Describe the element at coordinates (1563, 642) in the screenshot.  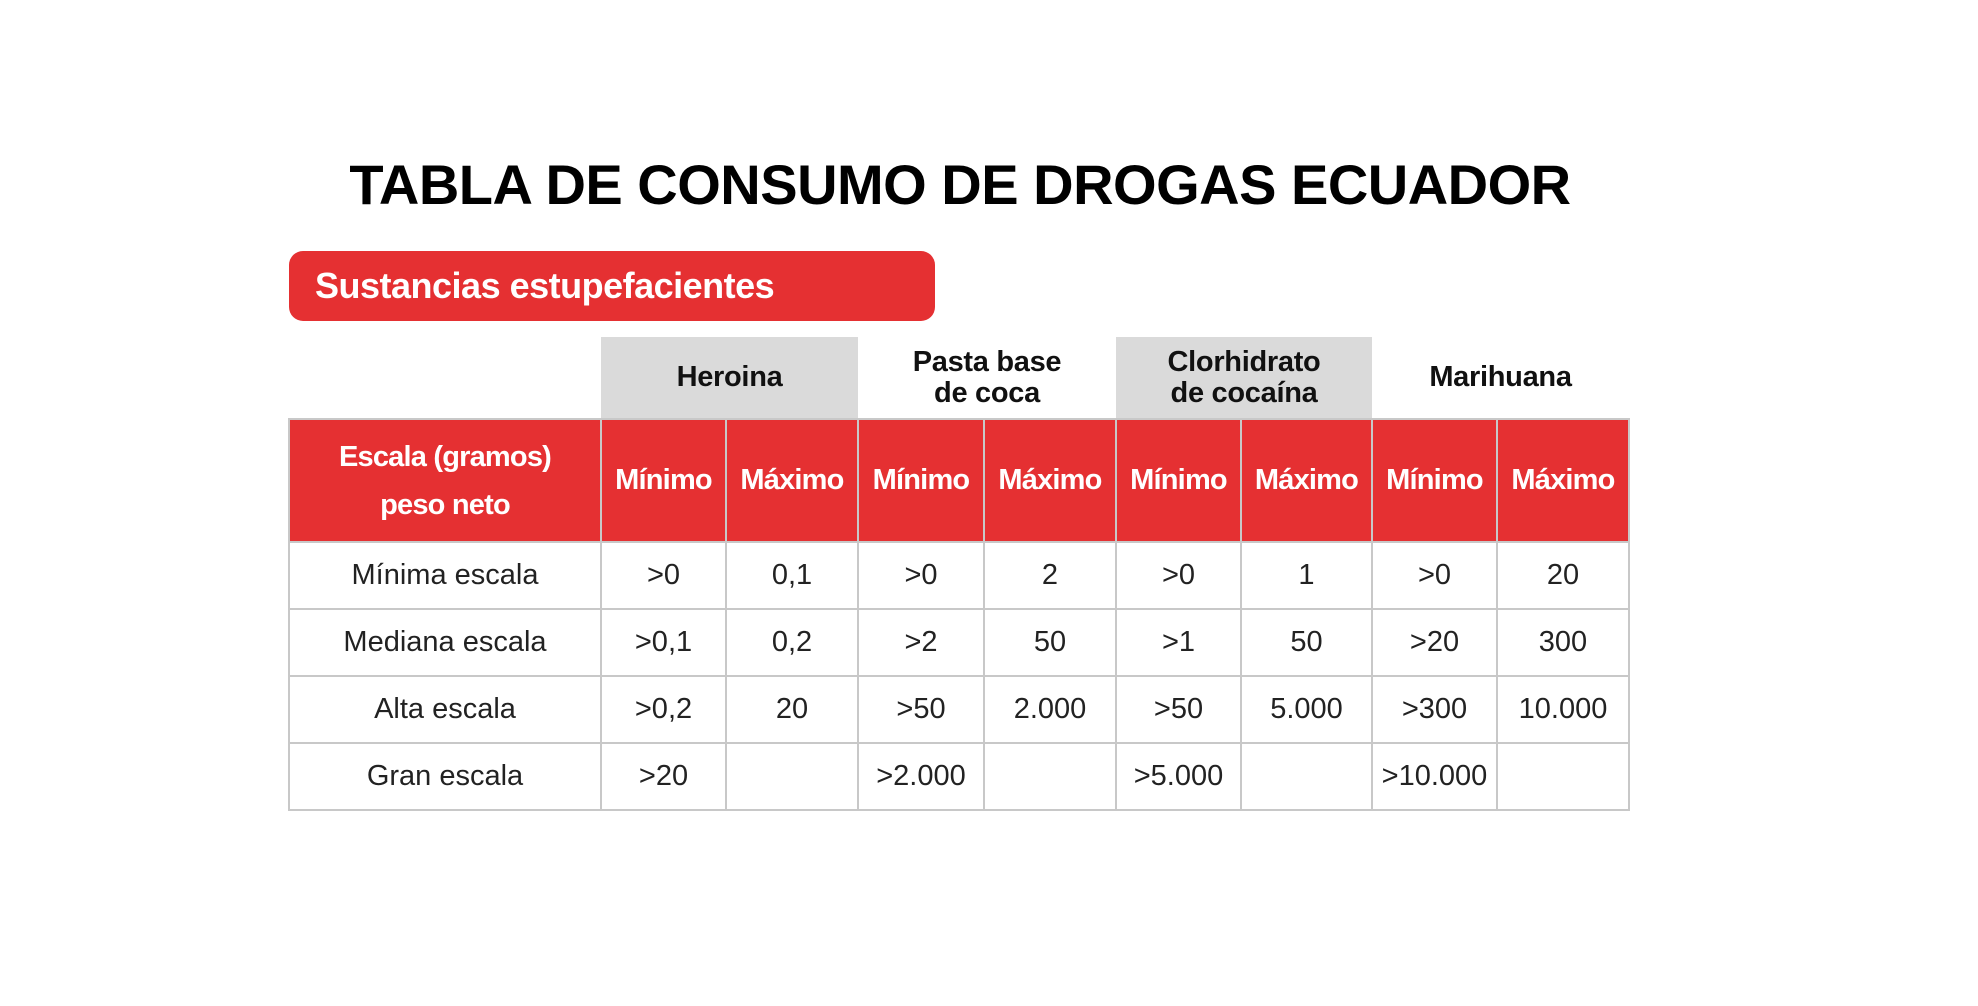
I see `table-cell: 300` at that location.